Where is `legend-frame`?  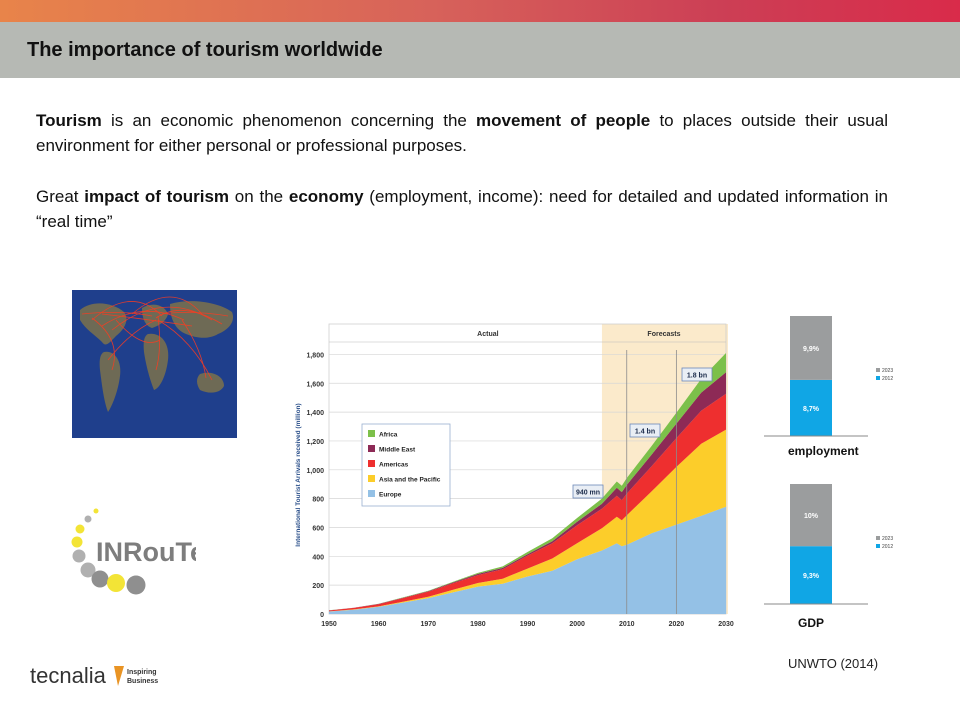 legend-frame is located at coordinates (406, 465).